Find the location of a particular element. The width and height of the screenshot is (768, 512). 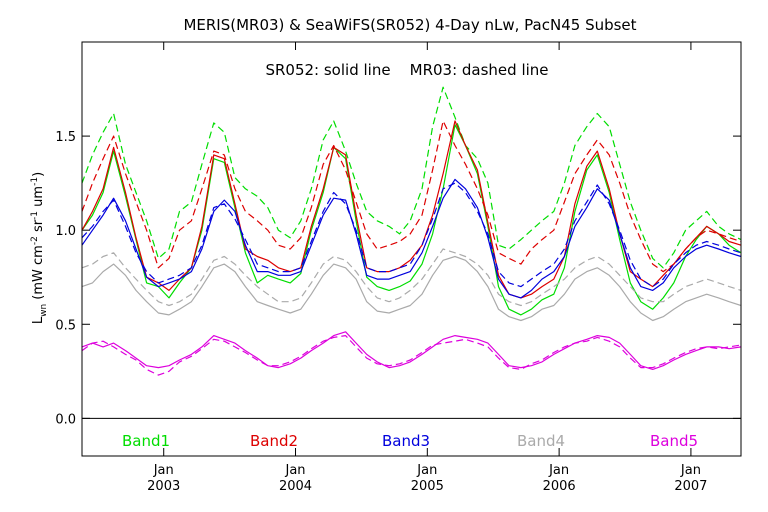

band4-solid-line is located at coordinates (411, 288).